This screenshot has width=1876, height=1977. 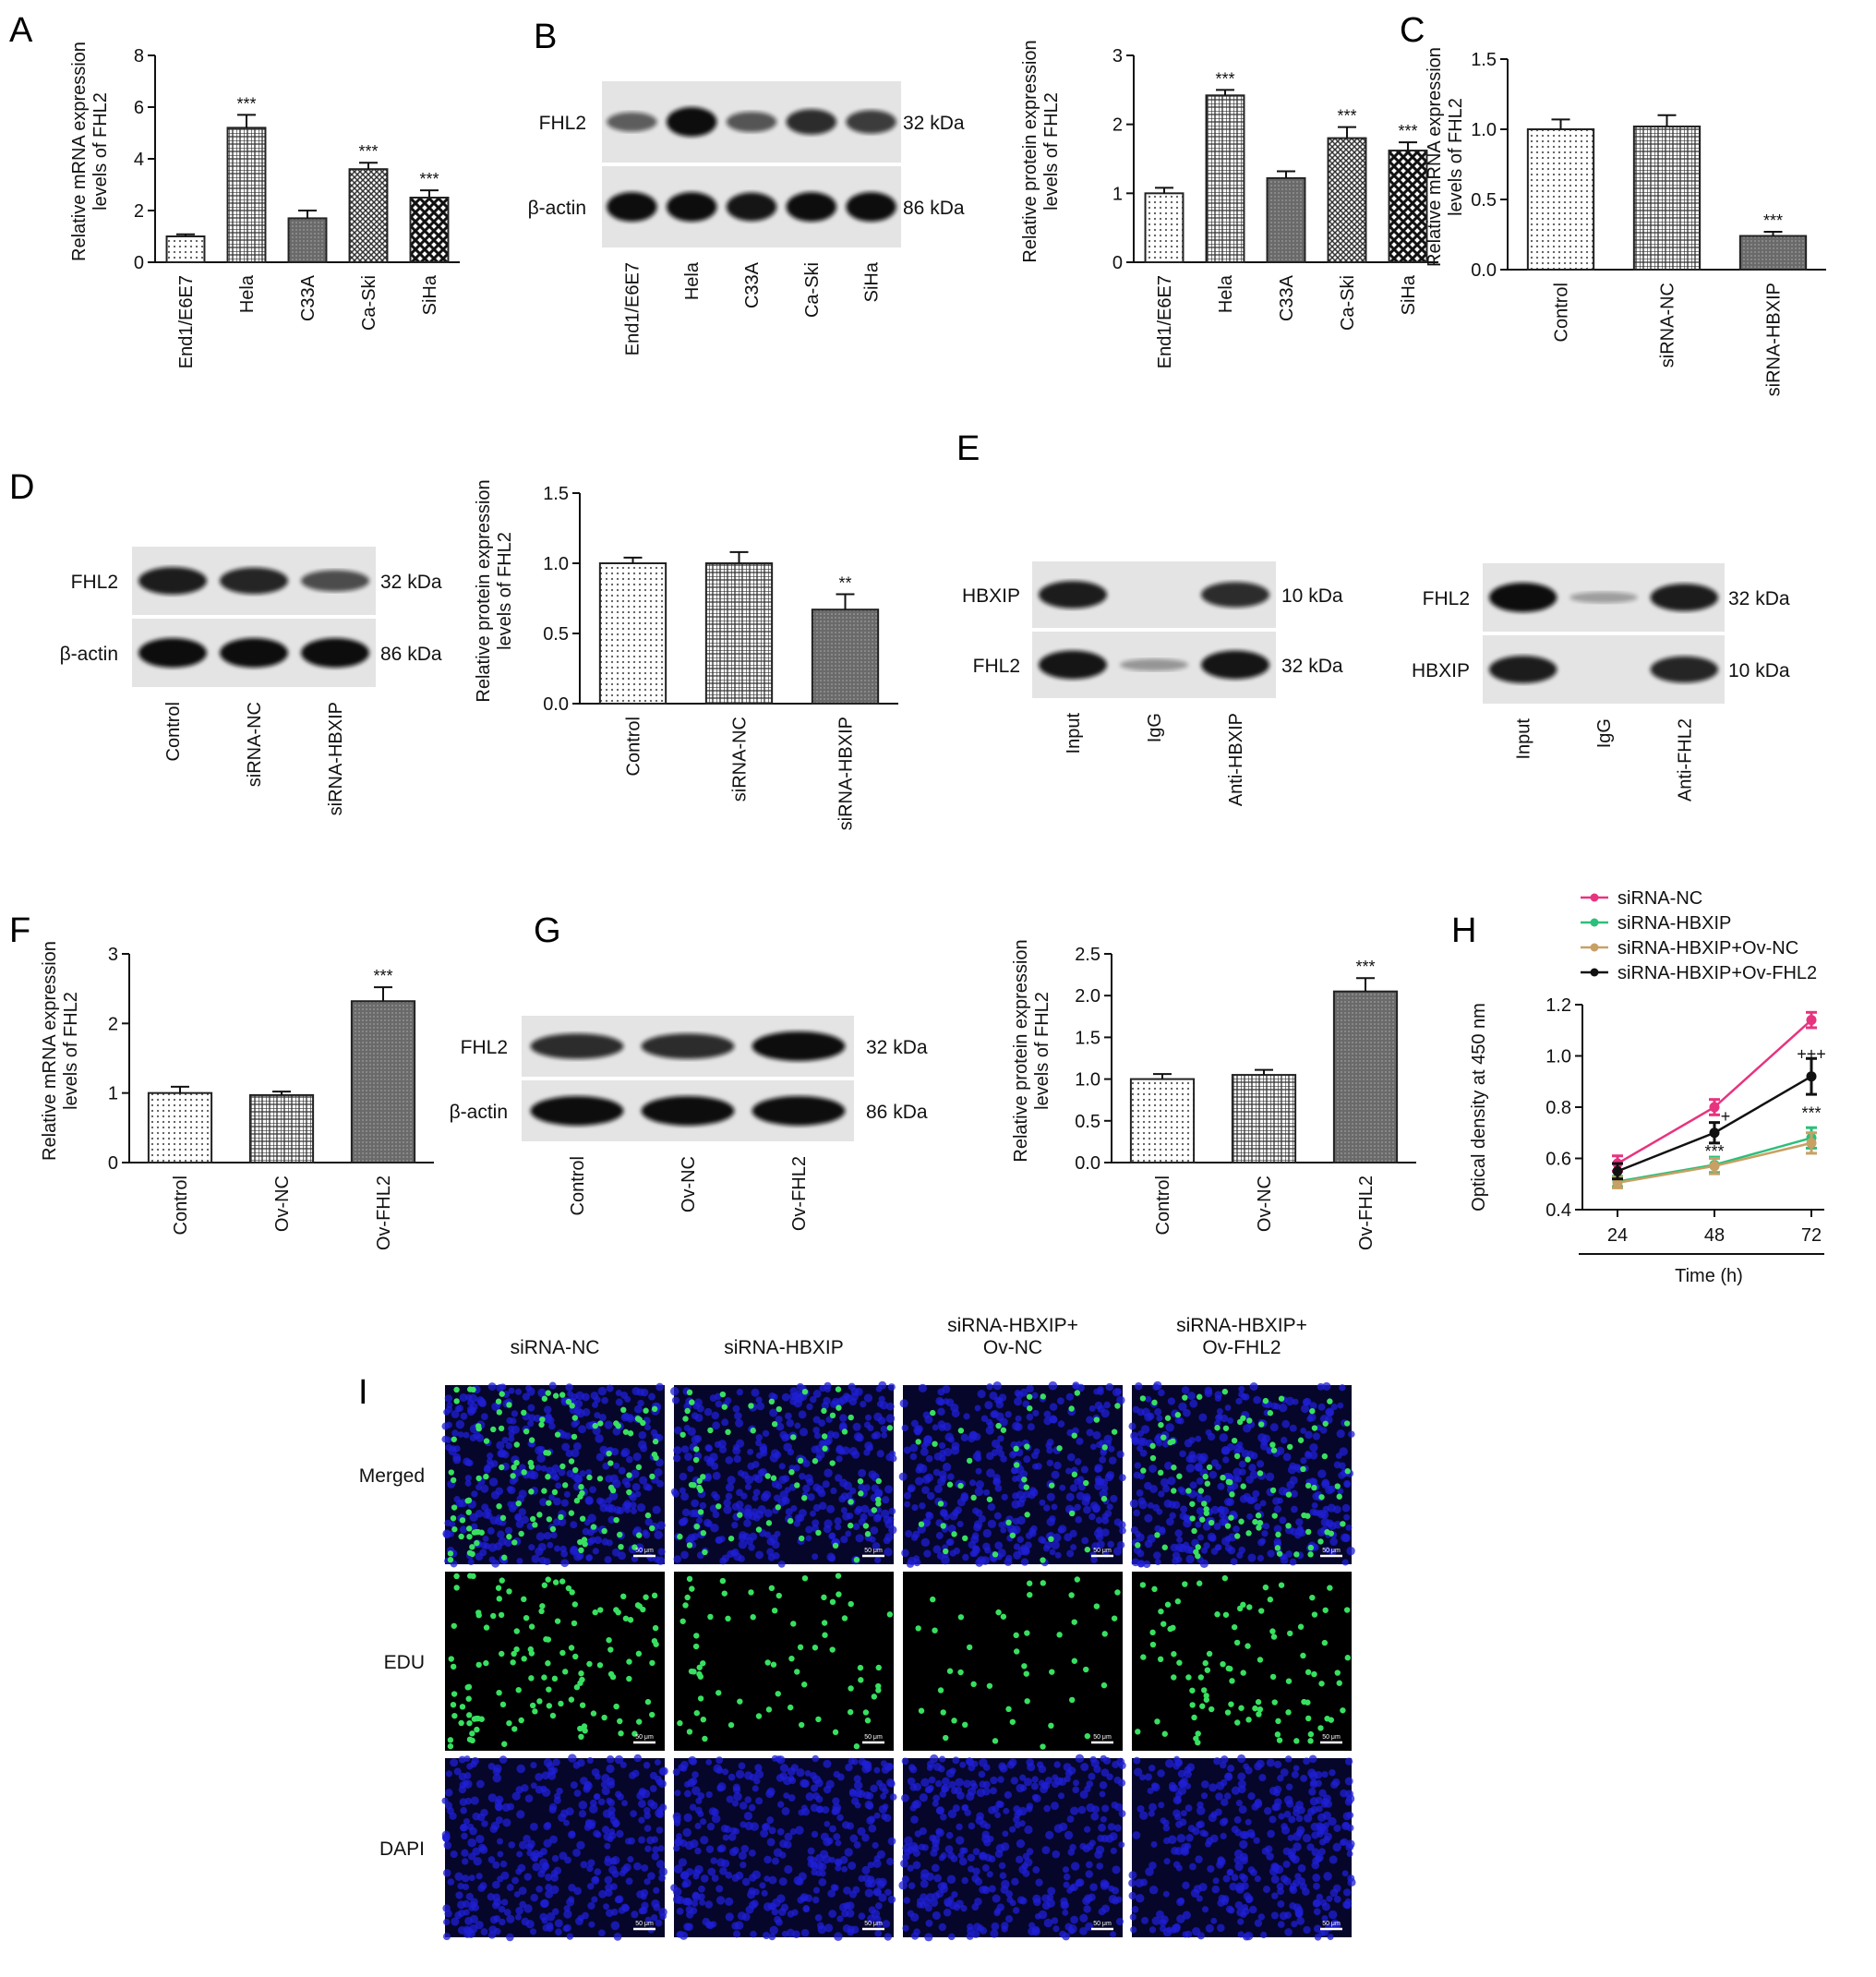 I want to click on scale-bar-label: 50 μm, so click(x=873, y=1924).